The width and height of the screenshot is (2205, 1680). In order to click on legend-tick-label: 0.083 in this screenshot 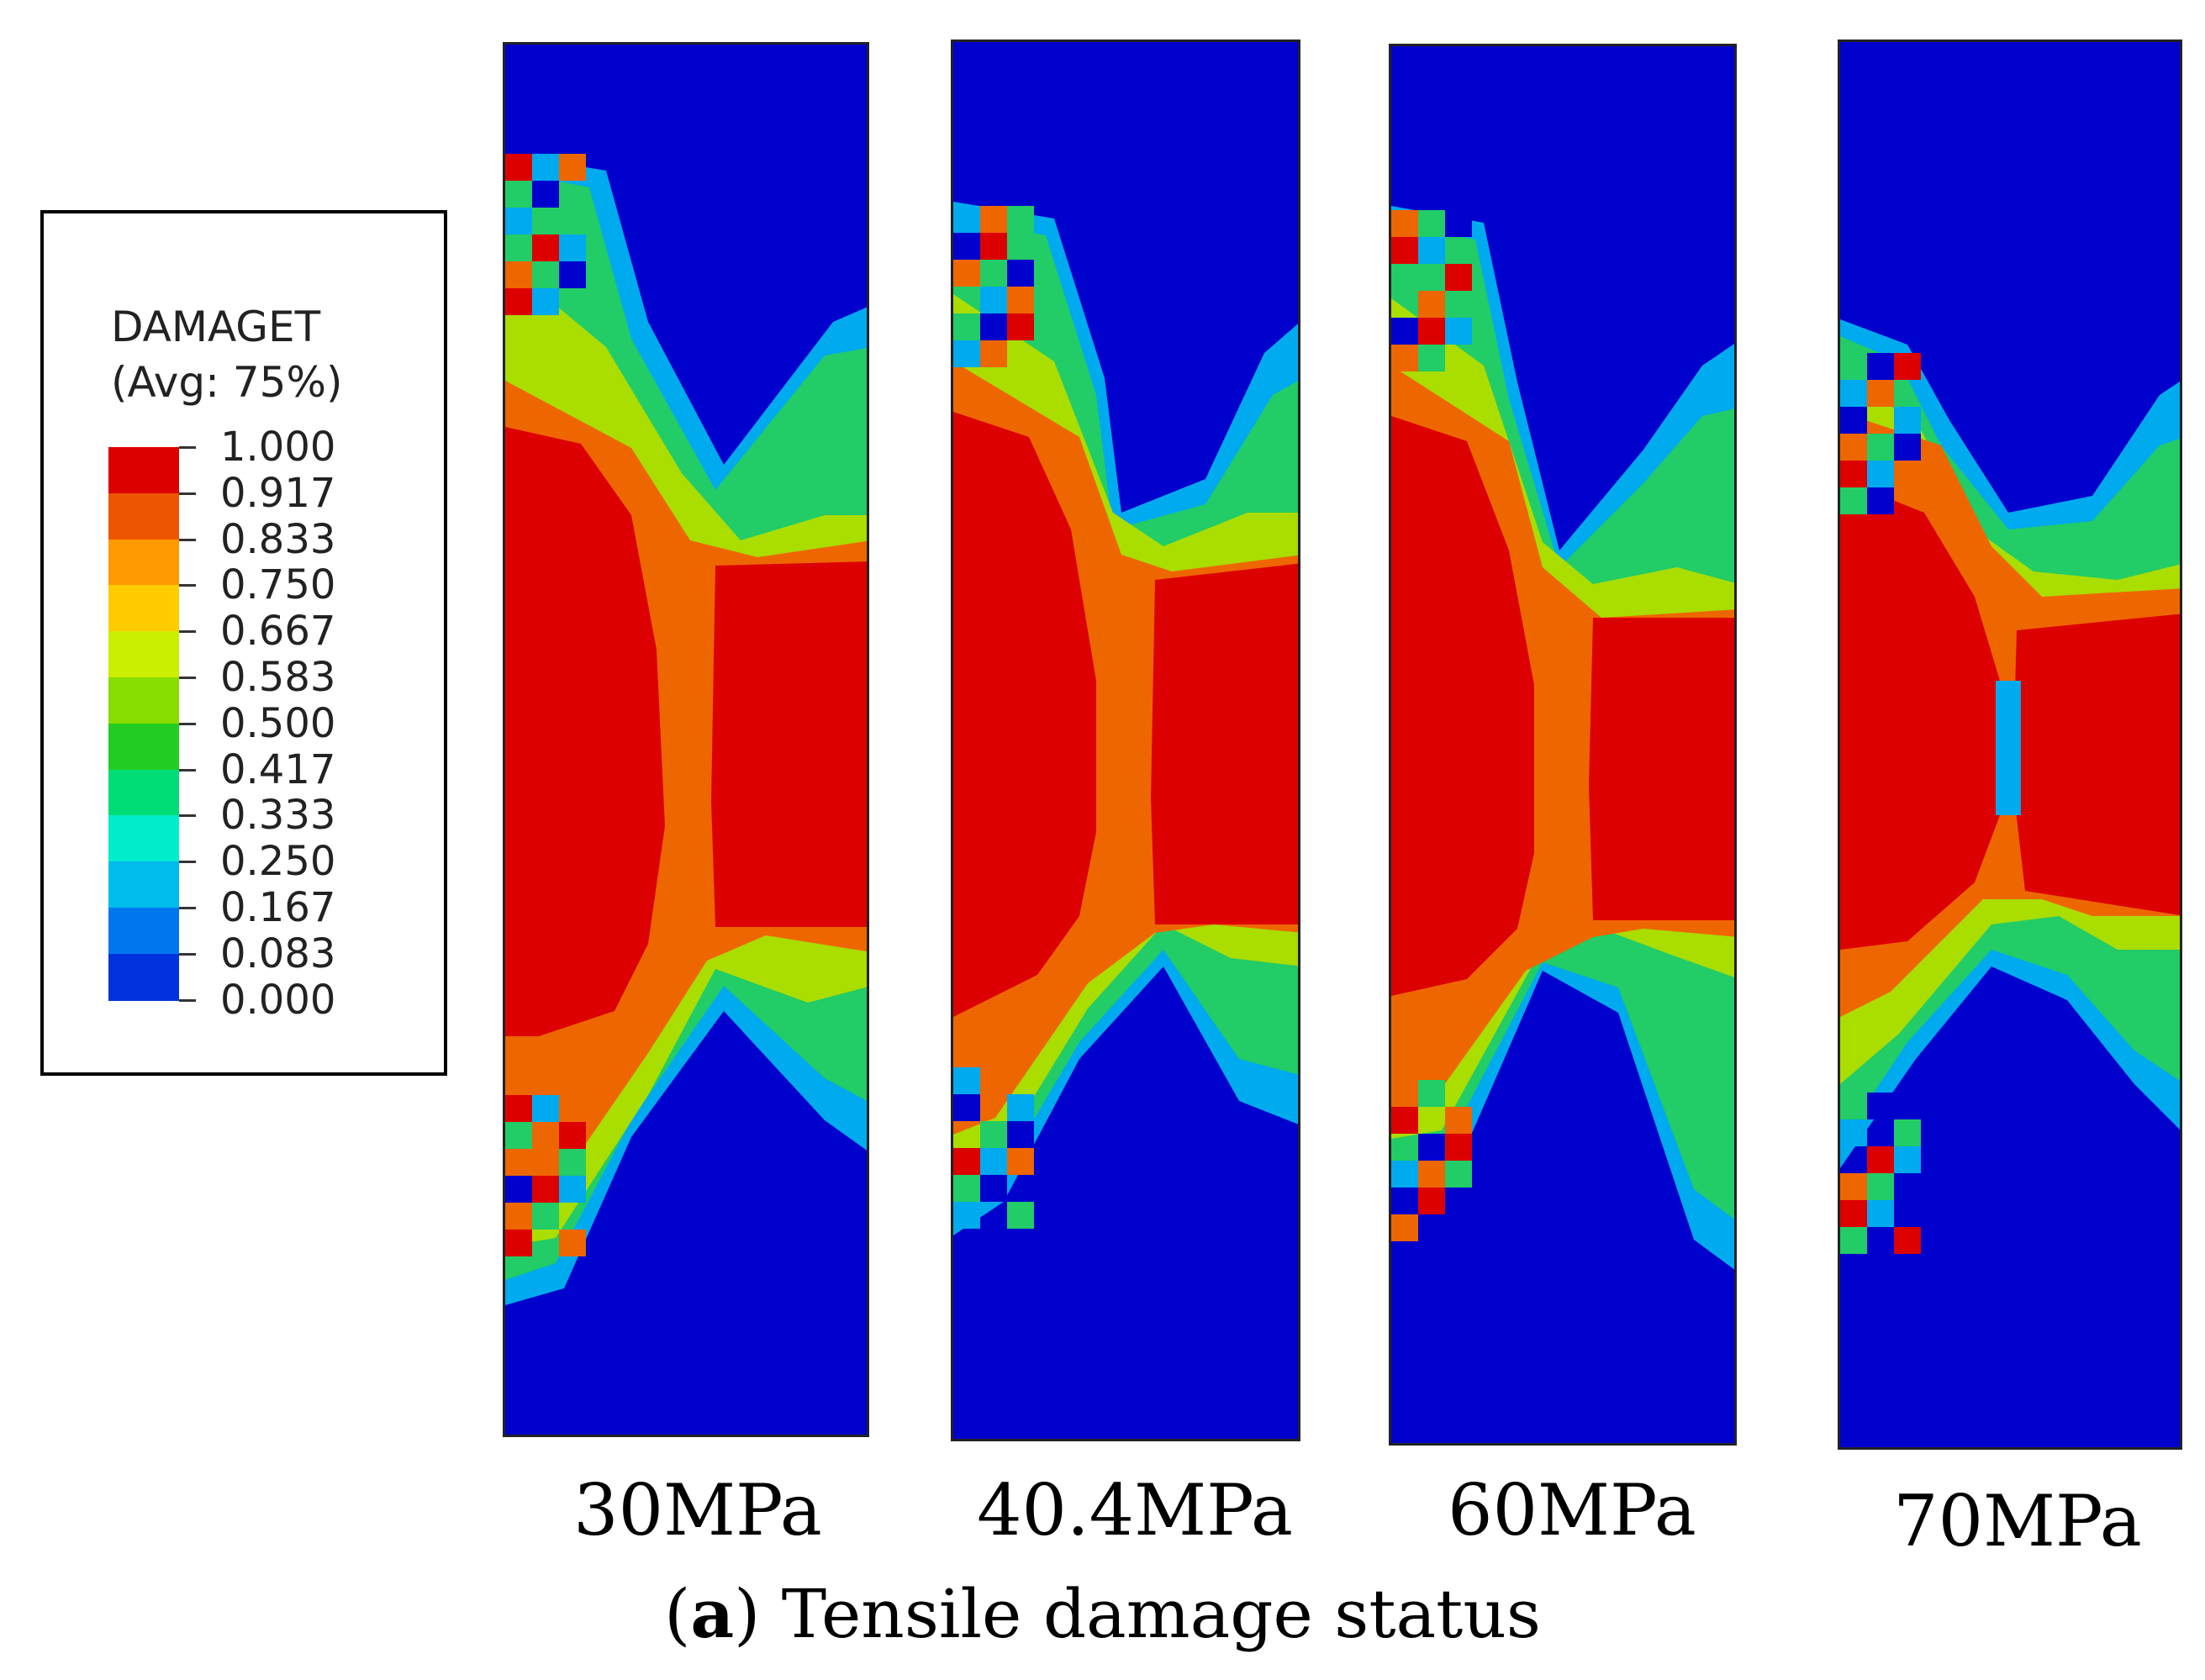, I will do `click(278, 953)`.